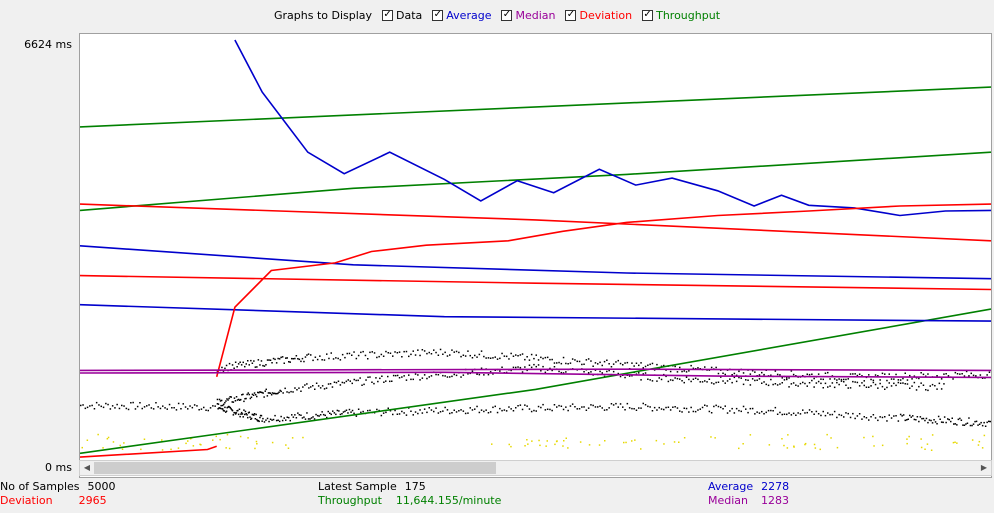 This screenshot has height=513, width=994. Describe the element at coordinates (461, 15) in the screenshot. I see `toggle-average: ✓ Average` at that location.